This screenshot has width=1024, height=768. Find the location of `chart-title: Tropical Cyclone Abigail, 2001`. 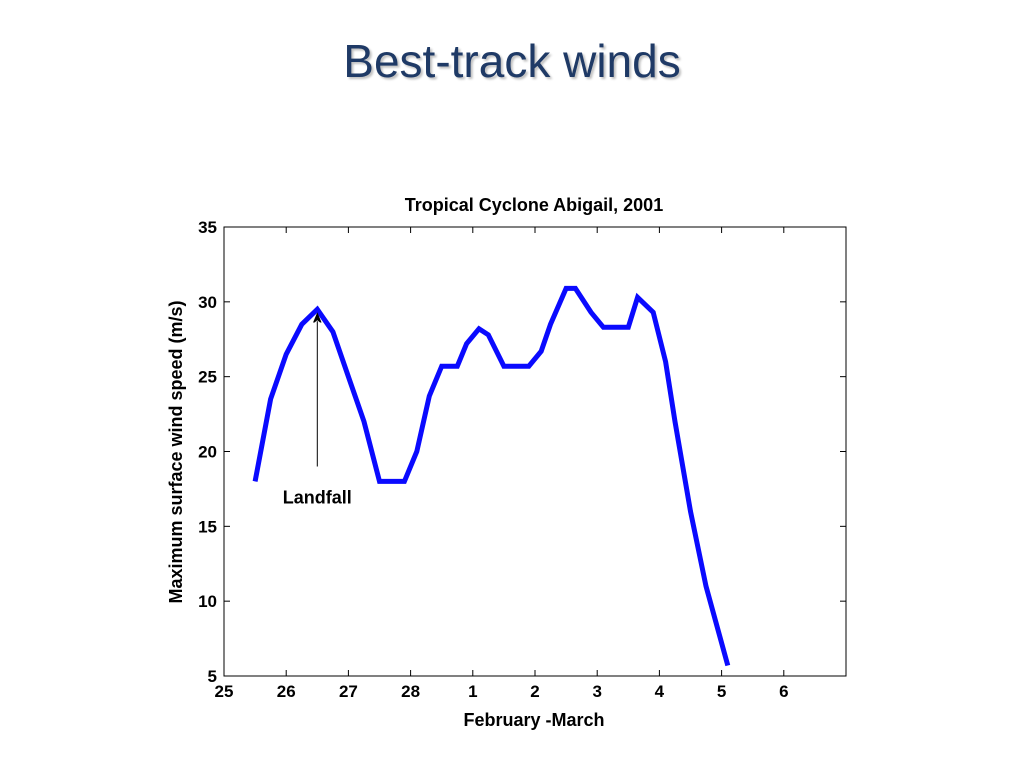

chart-title: Tropical Cyclone Abigail, 2001 is located at coordinates (534, 205).